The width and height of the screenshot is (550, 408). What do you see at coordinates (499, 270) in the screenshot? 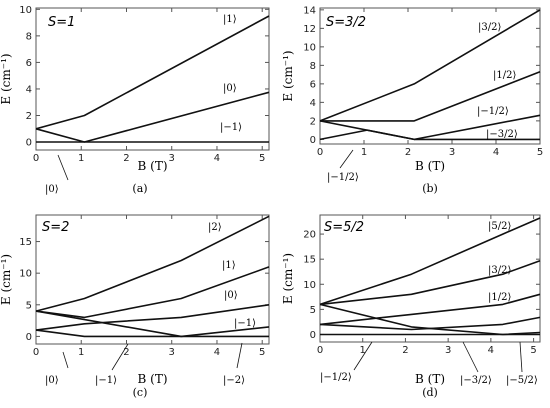
I see `state-label: |3/2⟩` at bounding box center [499, 270].